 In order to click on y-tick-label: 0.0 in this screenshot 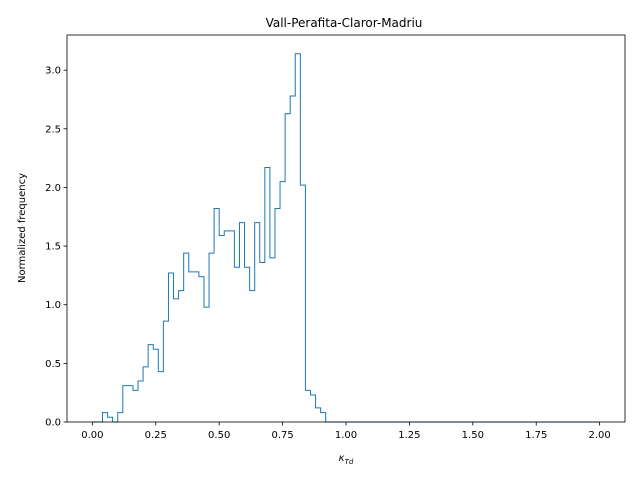, I will do `click(53, 423)`.